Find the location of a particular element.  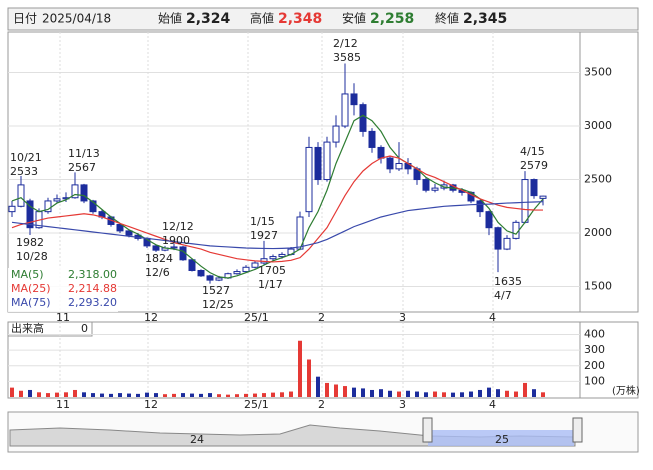

y-tick-label: 100 is located at coordinates (594, 380).